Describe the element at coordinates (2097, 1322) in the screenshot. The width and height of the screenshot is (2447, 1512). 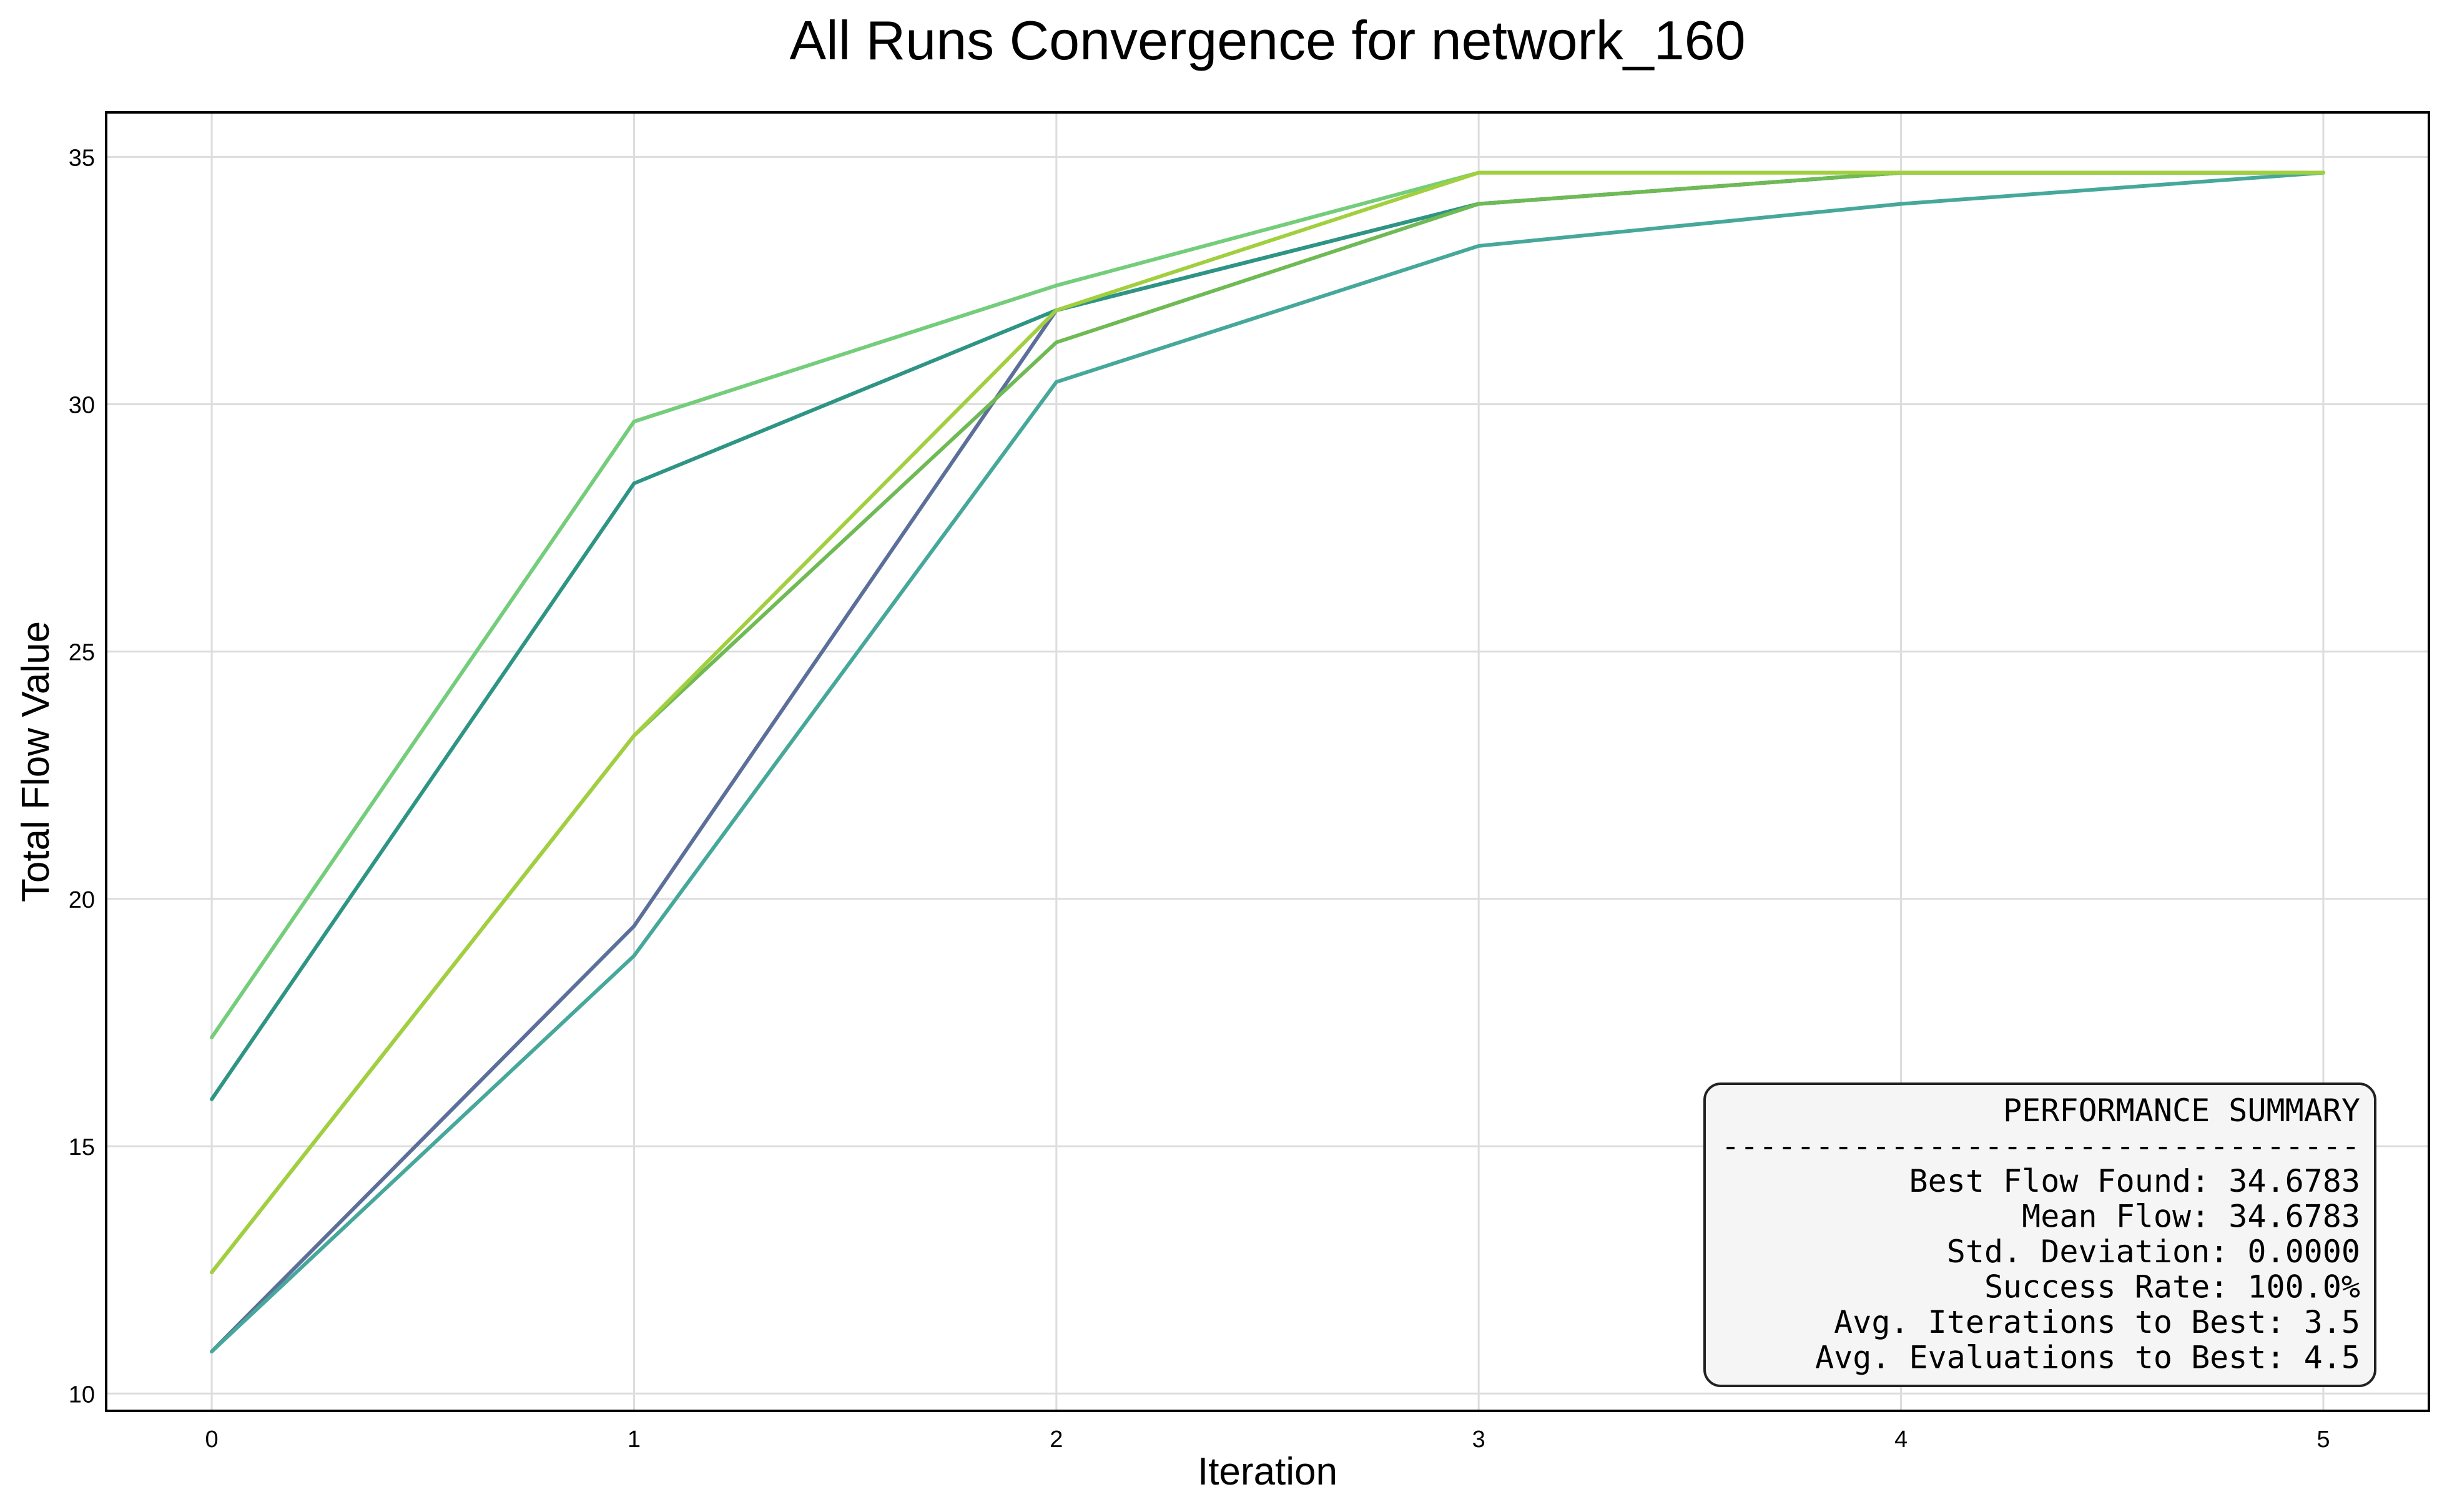
I see `summary-line: Avg. Iterations to Best: 3.5` at that location.